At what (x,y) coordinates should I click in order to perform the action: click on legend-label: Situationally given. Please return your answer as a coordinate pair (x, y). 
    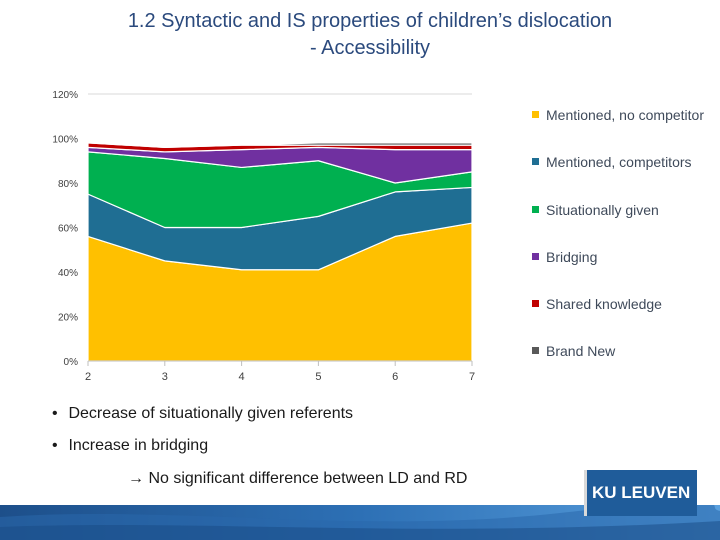
    Looking at the image, I should click on (602, 210).